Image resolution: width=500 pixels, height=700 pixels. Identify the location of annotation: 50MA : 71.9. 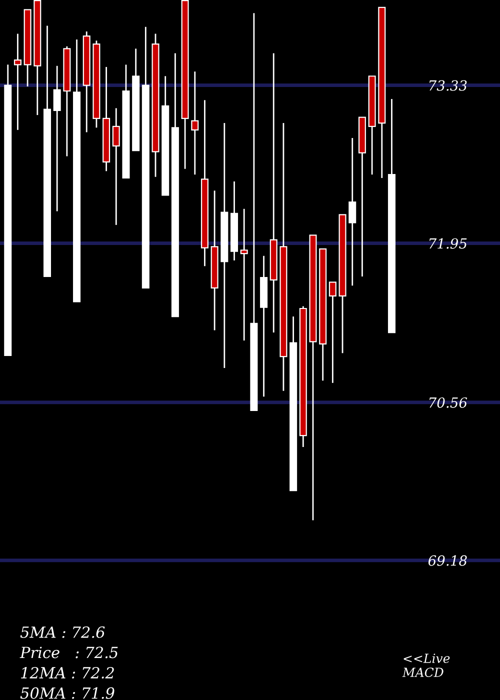
(67, 693).